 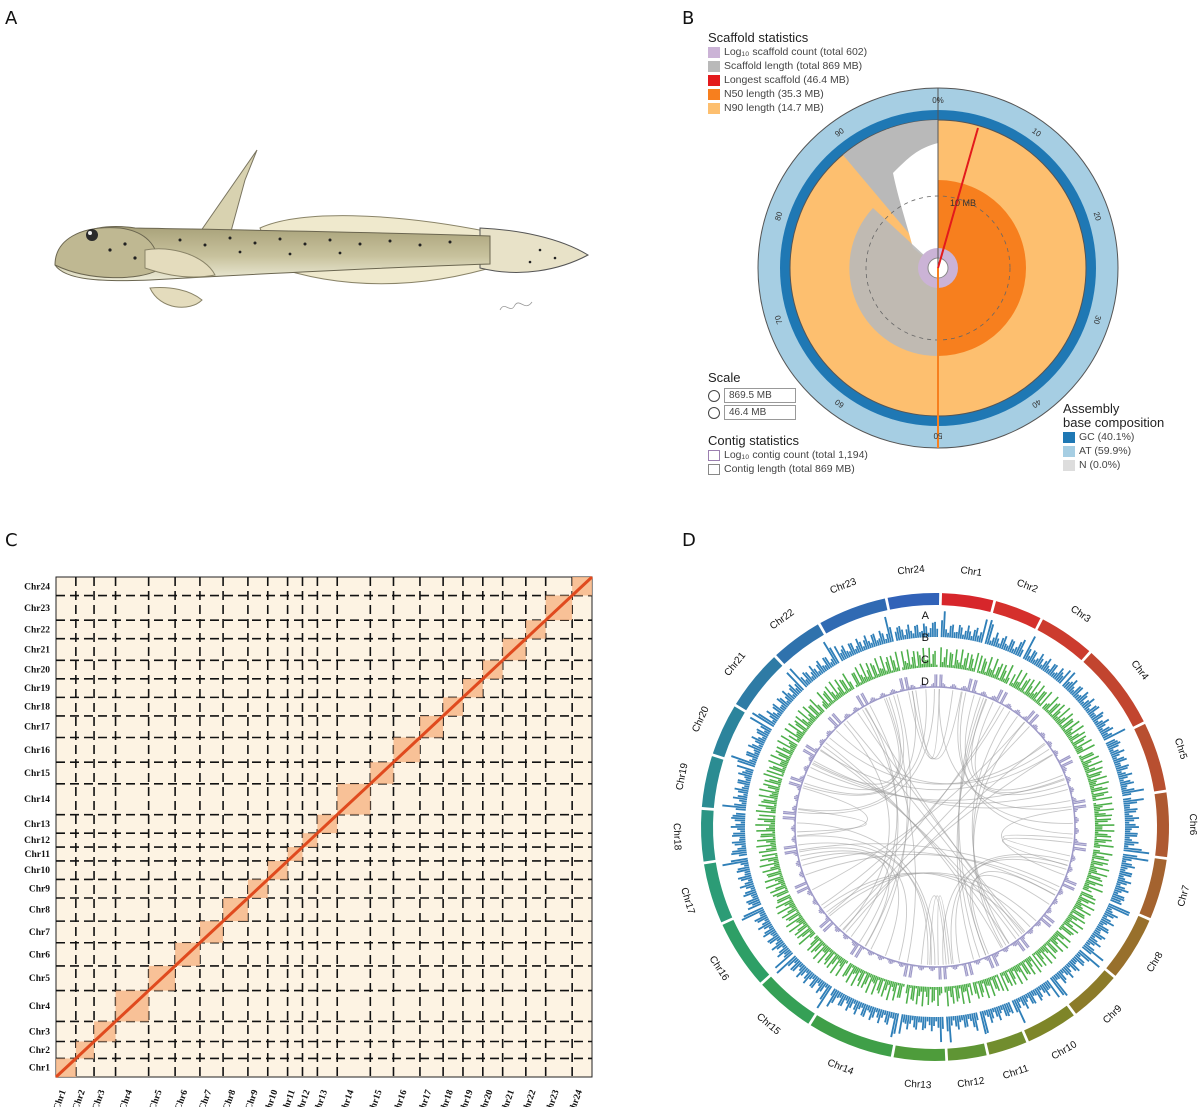 What do you see at coordinates (1027, 587) in the screenshot?
I see `circos-chromosome-label: Chr2` at bounding box center [1027, 587].